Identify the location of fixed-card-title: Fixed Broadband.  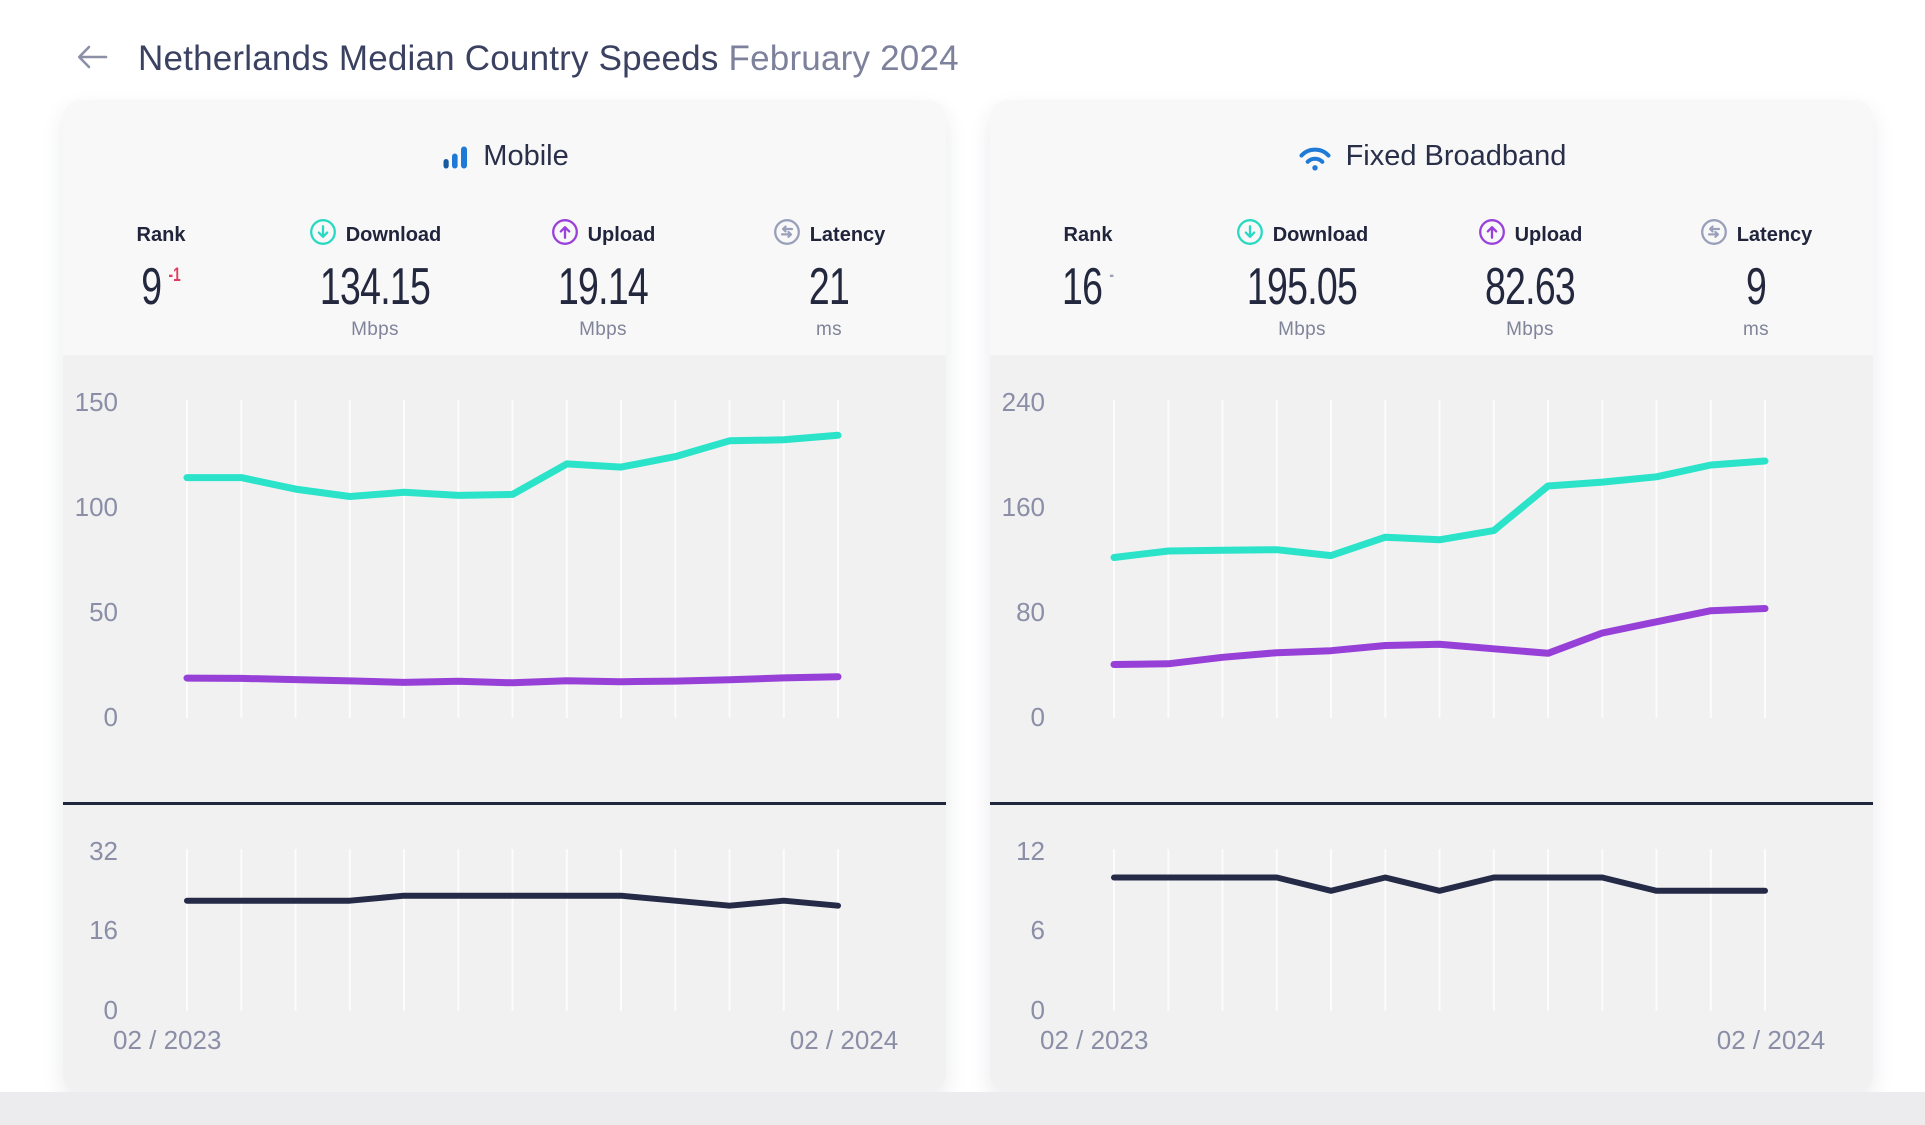
(1431, 156).